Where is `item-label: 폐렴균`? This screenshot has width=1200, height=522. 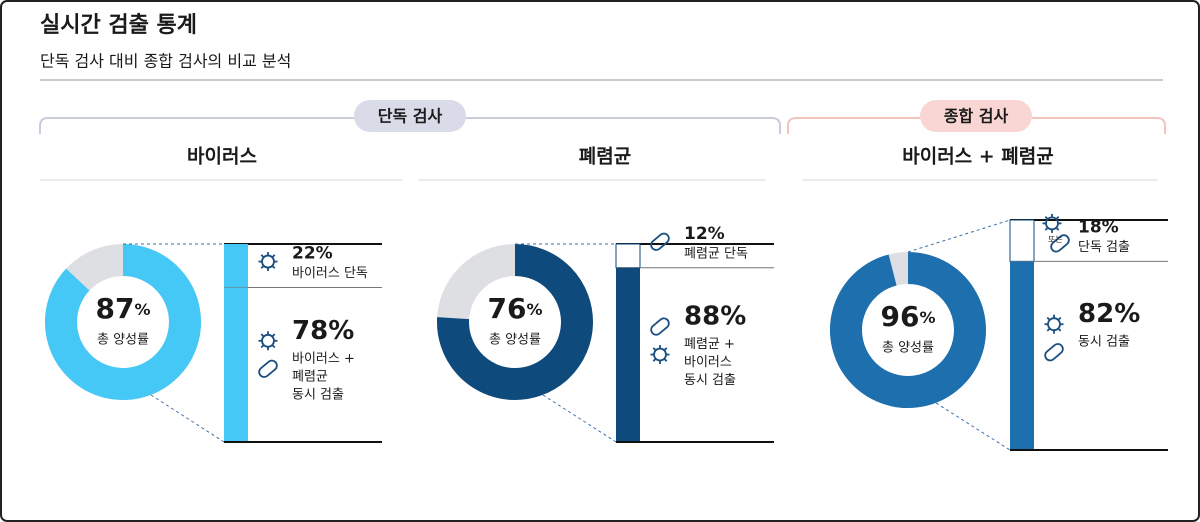
item-label: 폐렴균 is located at coordinates (310, 376).